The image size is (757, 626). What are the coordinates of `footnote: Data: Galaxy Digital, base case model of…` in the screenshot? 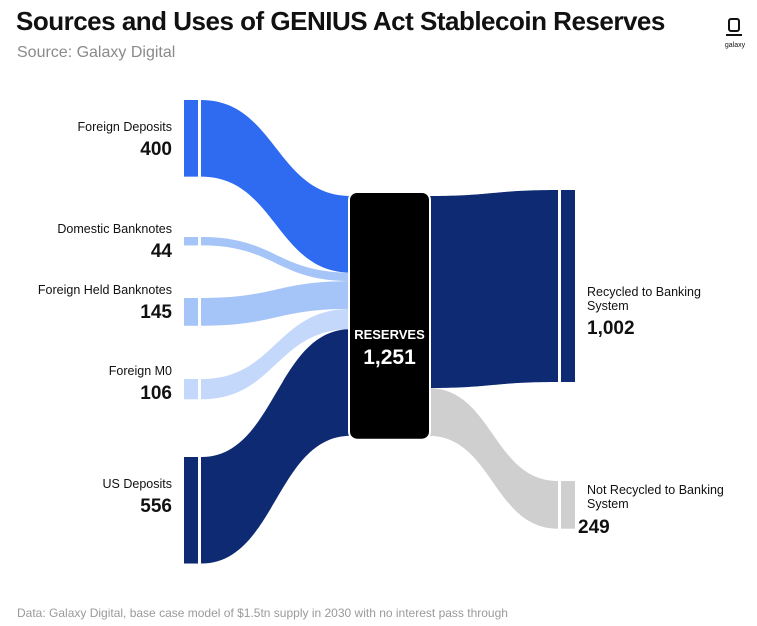 It's located at (262, 613).